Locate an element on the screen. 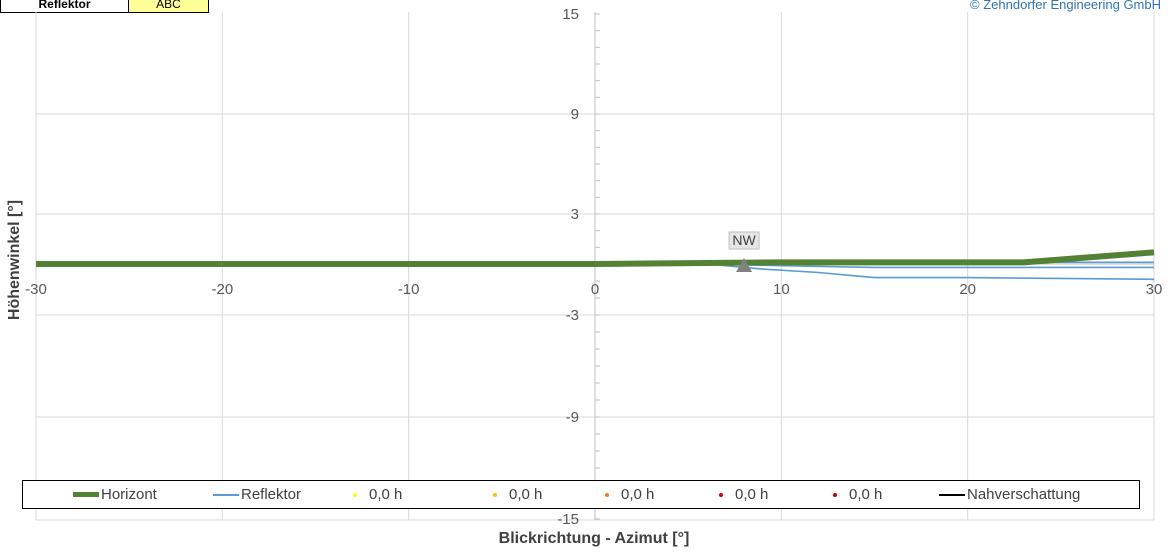 Image resolution: width=1171 pixels, height=553 pixels. x-tick-label: -20 is located at coordinates (222, 289).